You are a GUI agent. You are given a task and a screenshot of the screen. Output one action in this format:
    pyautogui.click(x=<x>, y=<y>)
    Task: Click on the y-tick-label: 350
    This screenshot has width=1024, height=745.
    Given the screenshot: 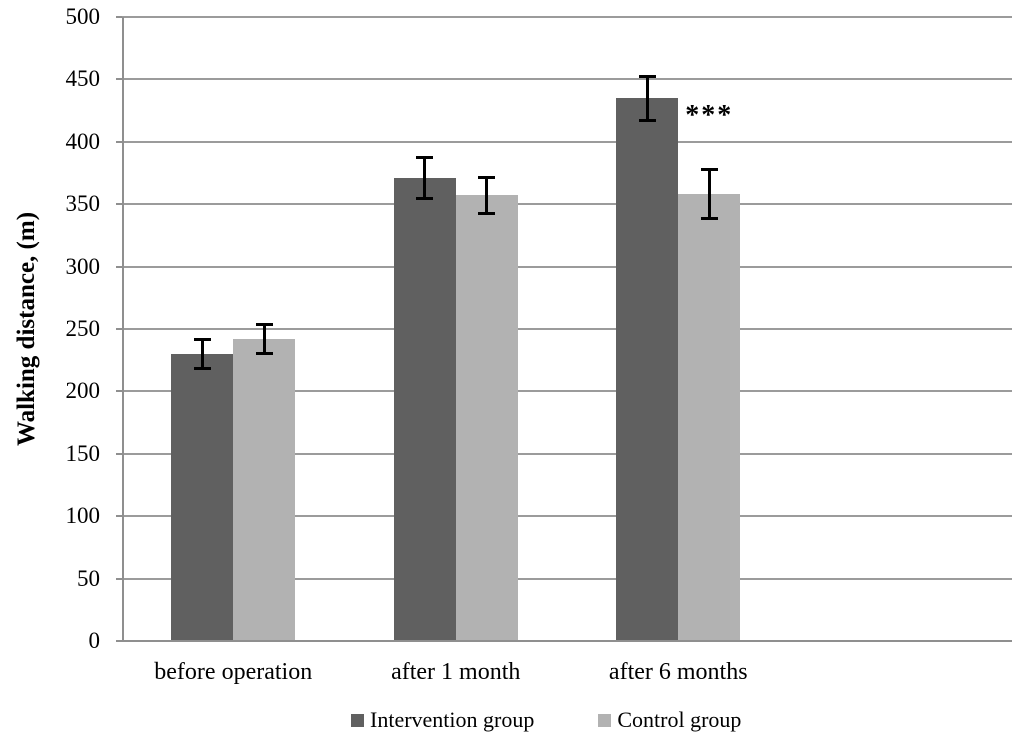 What is the action you would take?
    pyautogui.click(x=83, y=204)
    